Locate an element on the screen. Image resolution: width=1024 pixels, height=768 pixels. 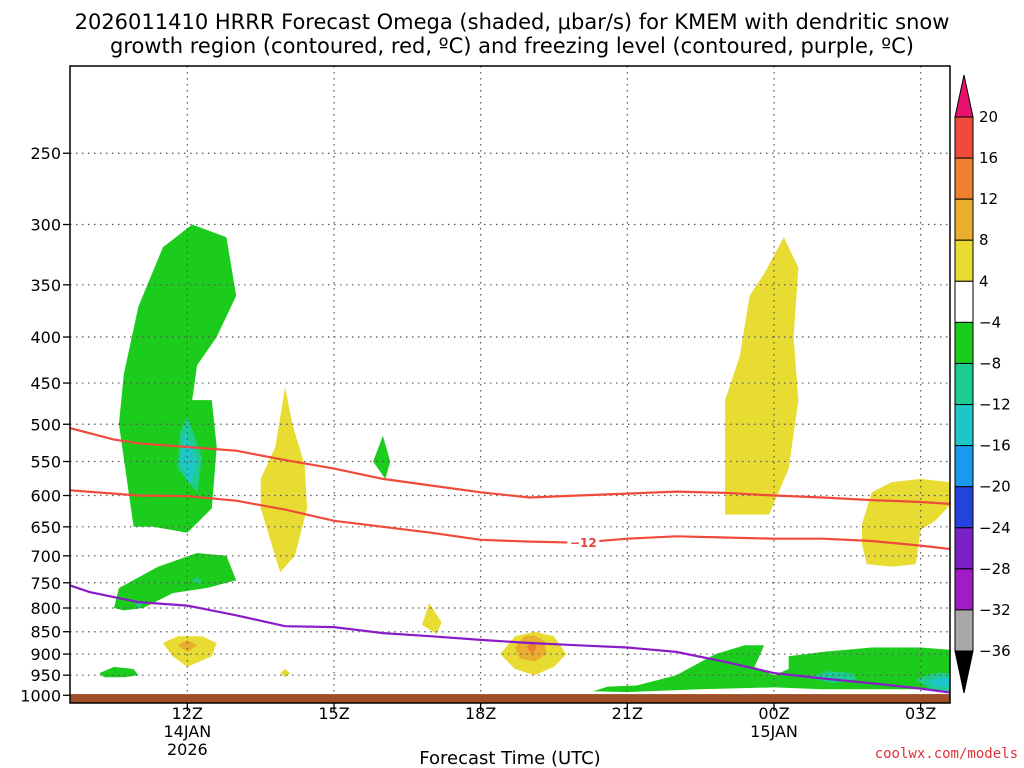
omega-region-neg12-upper-column is located at coordinates (189, 459).